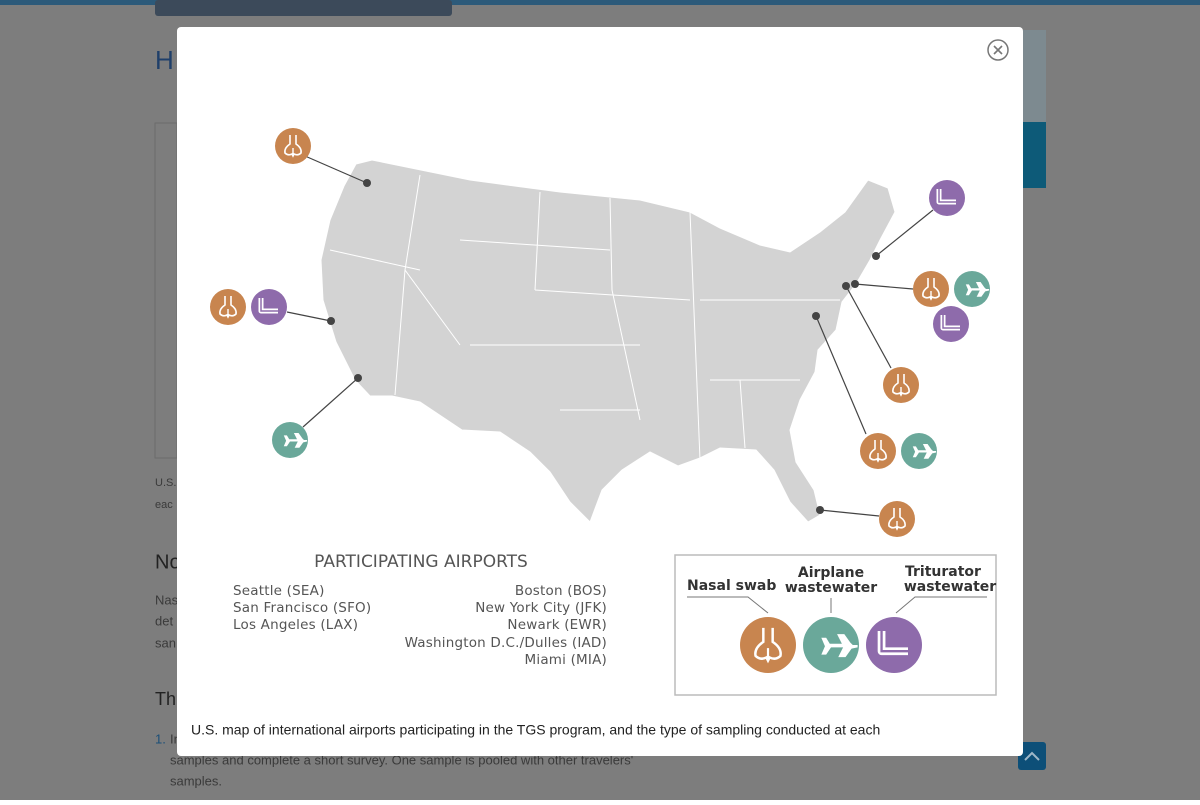  What do you see at coordinates (165, 699) in the screenshot?
I see `list-heading: Th` at bounding box center [165, 699].